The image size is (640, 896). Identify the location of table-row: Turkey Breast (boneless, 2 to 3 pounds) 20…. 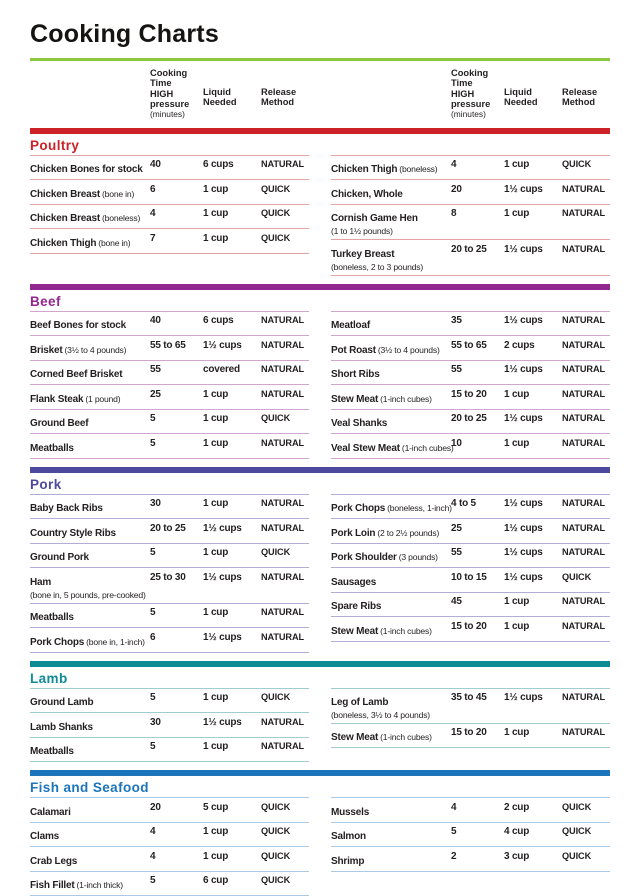
(470, 258).